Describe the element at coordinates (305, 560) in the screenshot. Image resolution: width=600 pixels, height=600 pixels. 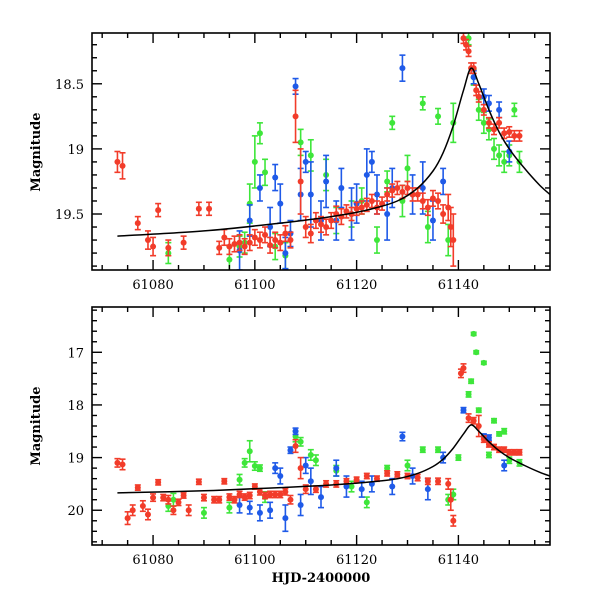
I see `bottom-panel-x-tick-labels: 61080 61100 61120 61140` at that location.